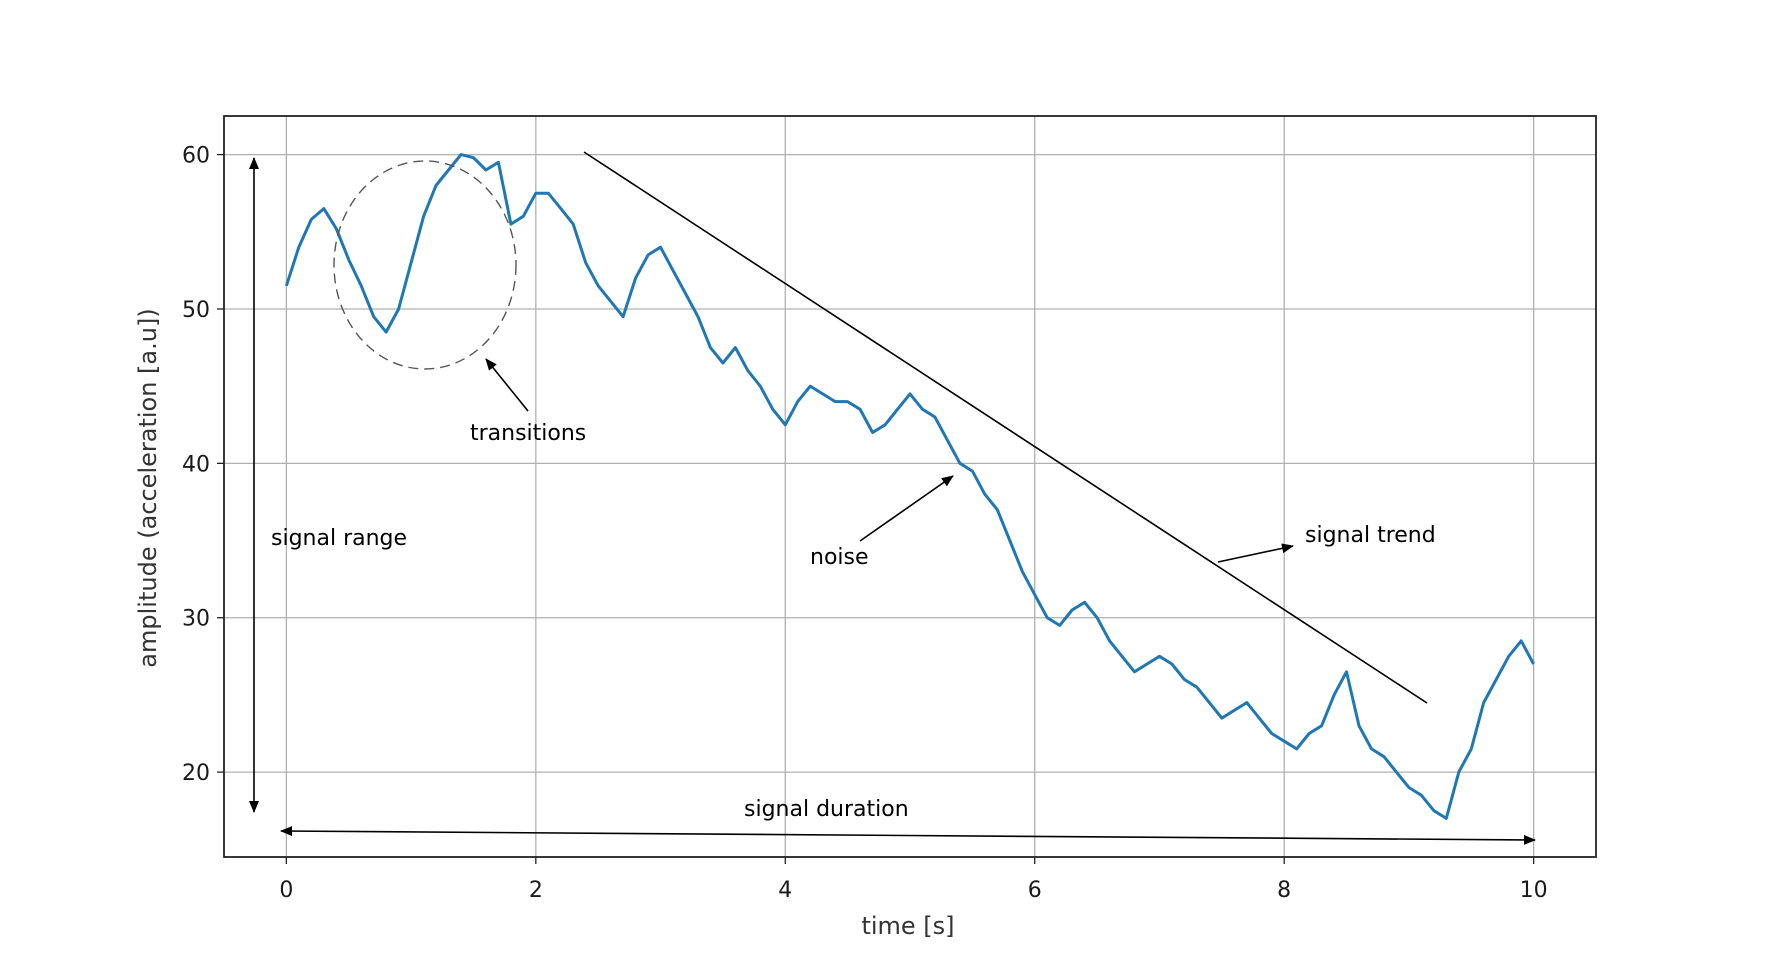 The width and height of the screenshot is (1765, 959). Describe the element at coordinates (425, 265) in the screenshot. I see `transitions-ellipse` at that location.